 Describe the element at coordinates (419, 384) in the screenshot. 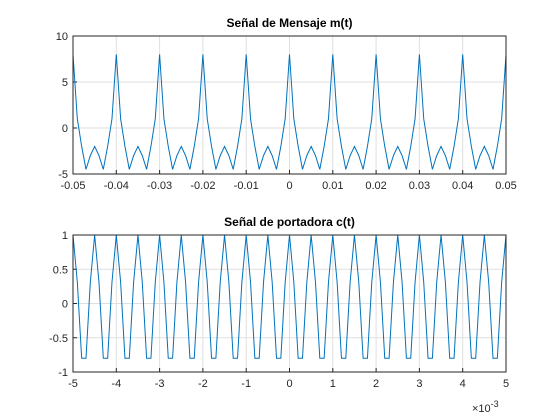

I see `x-tick-label: 3` at that location.